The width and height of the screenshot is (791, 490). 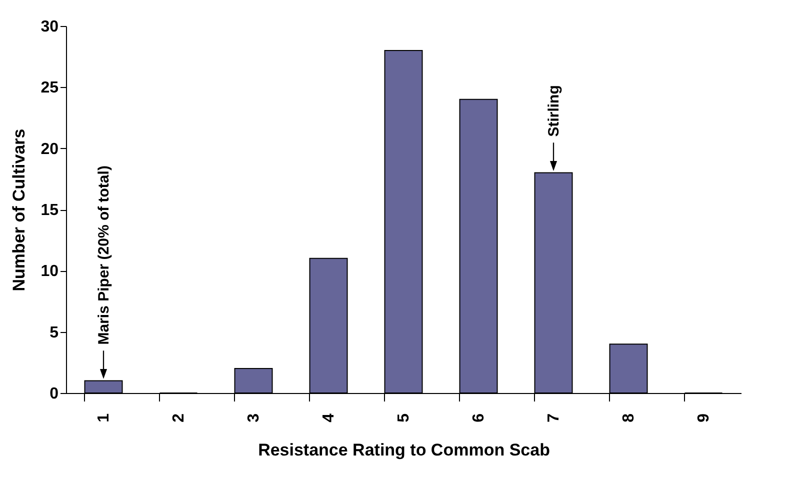 I want to click on x-tick-label: 9, so click(x=704, y=417).